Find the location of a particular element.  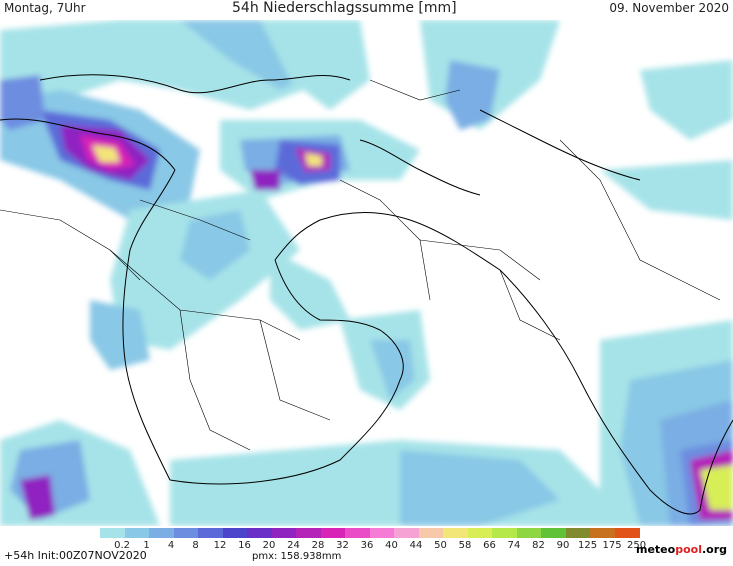

legend-tick-label: 12 is located at coordinates (220, 545).